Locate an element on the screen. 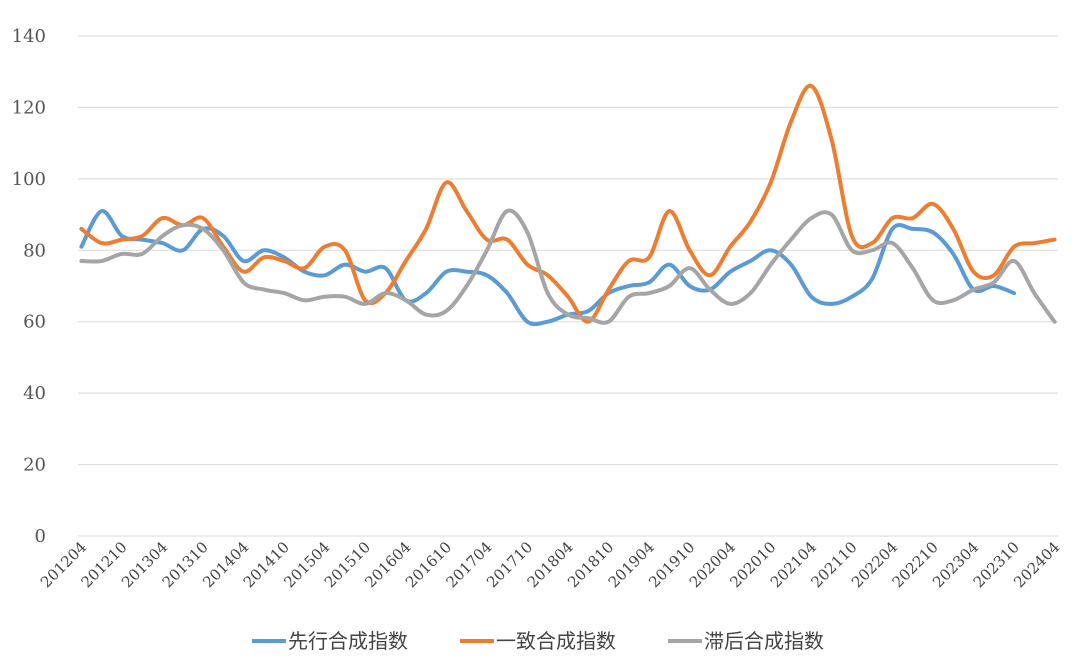 Image resolution: width=1080 pixels, height=672 pixels. y-tick-label: 0 is located at coordinates (40, 536).